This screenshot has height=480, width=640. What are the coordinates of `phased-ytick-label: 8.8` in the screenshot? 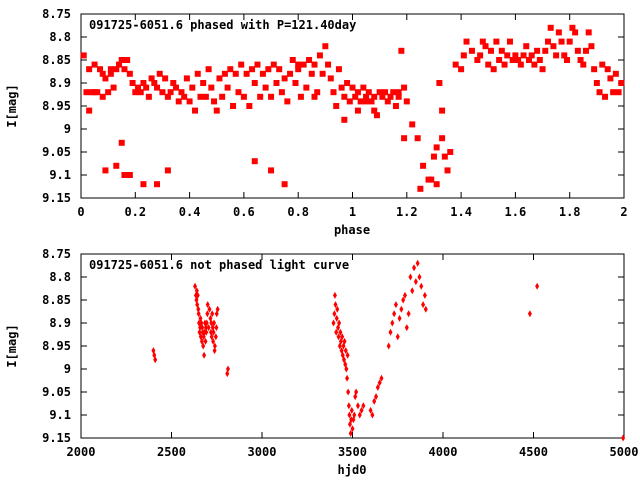 It's located at (60, 37).